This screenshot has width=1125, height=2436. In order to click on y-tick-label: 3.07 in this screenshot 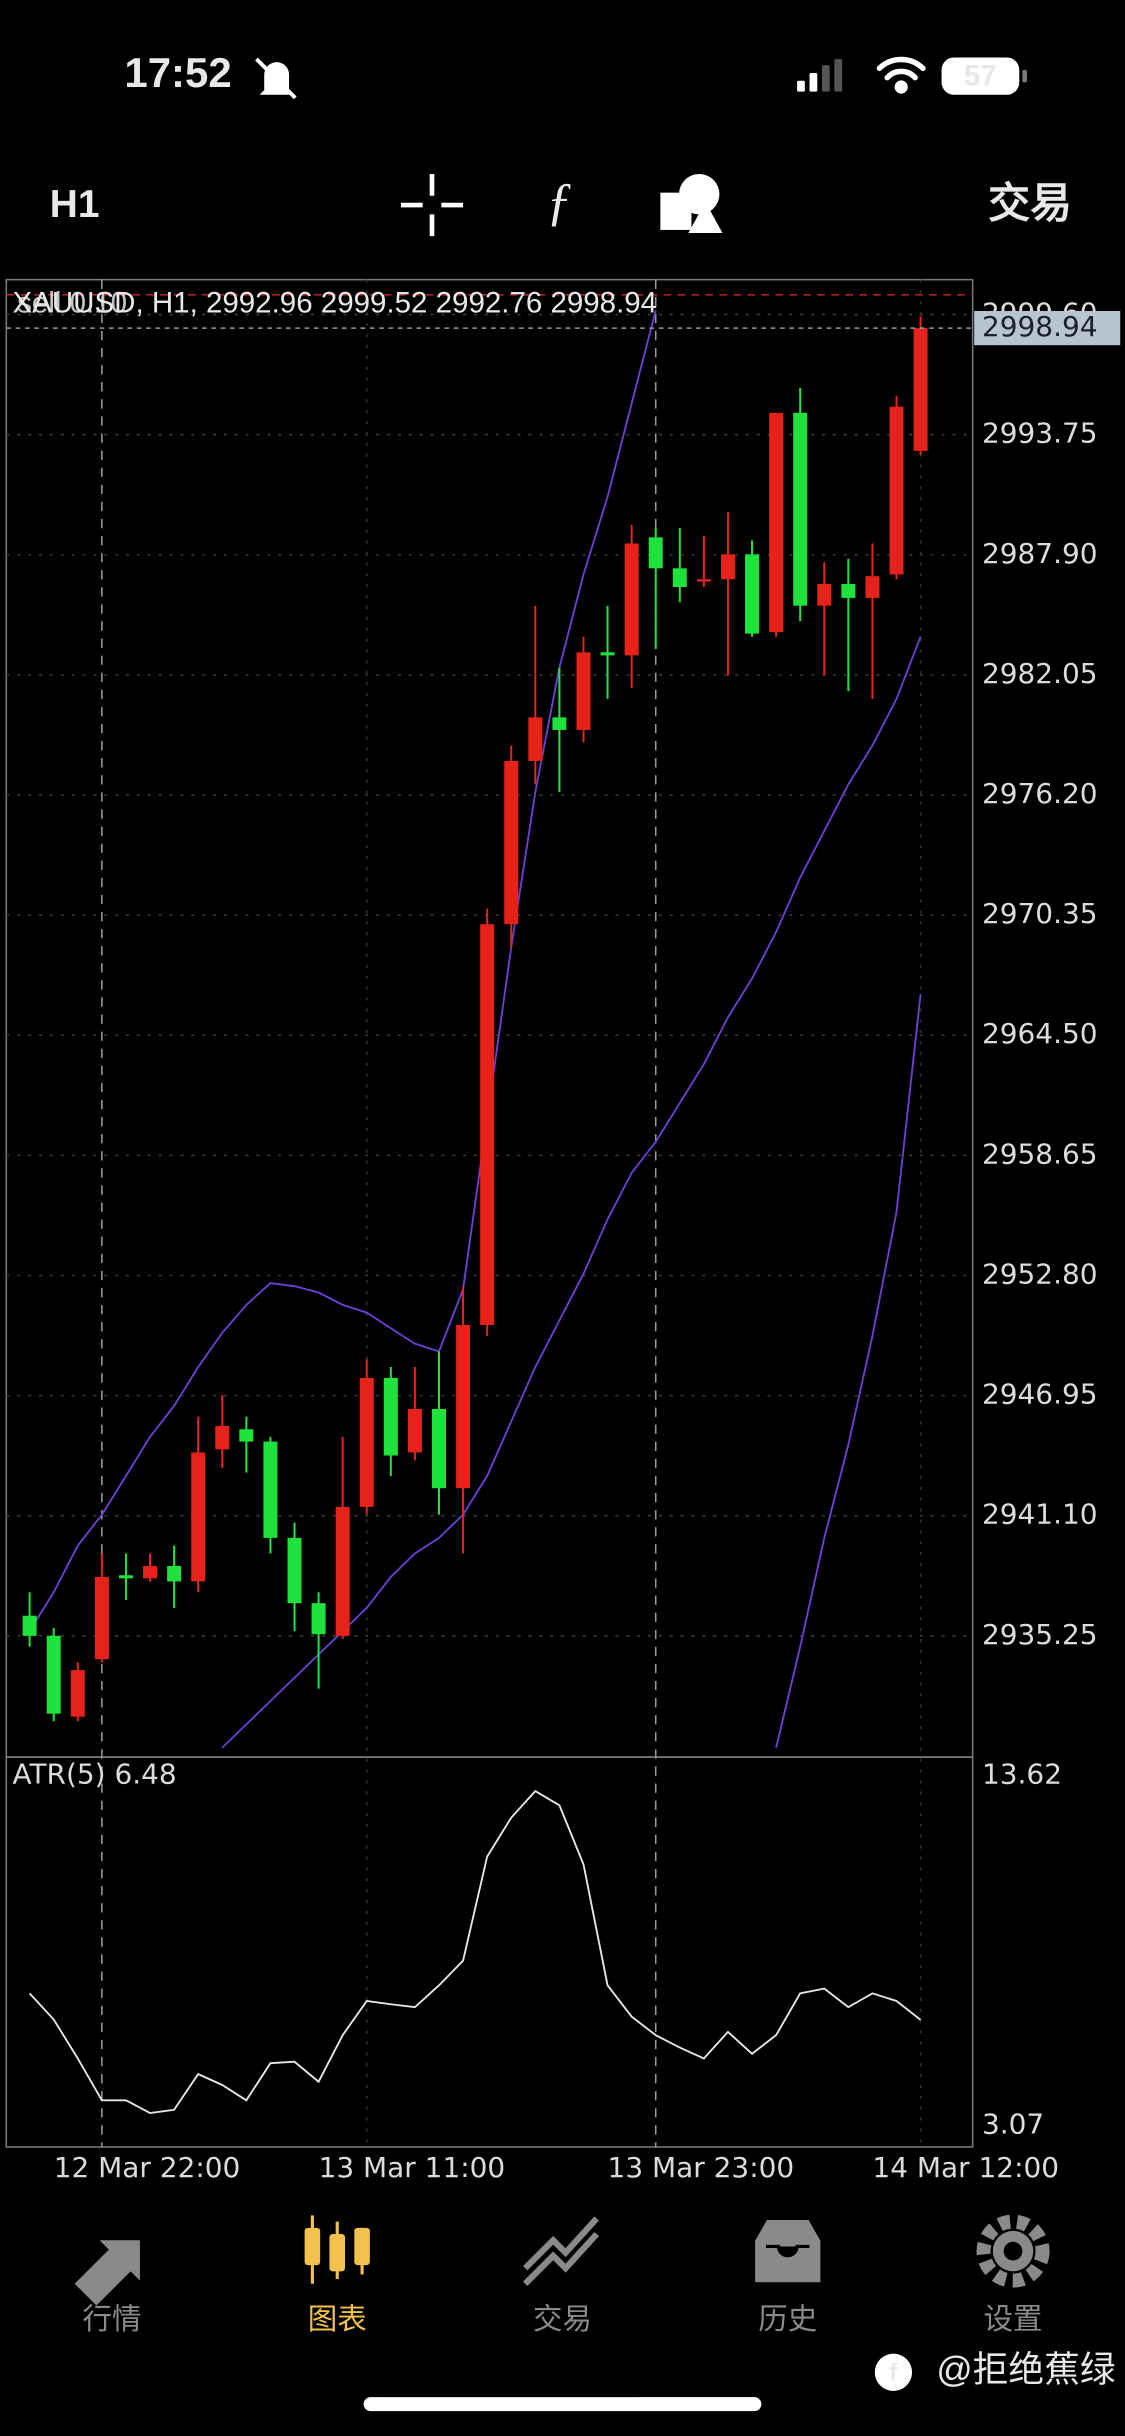, I will do `click(1013, 2123)`.